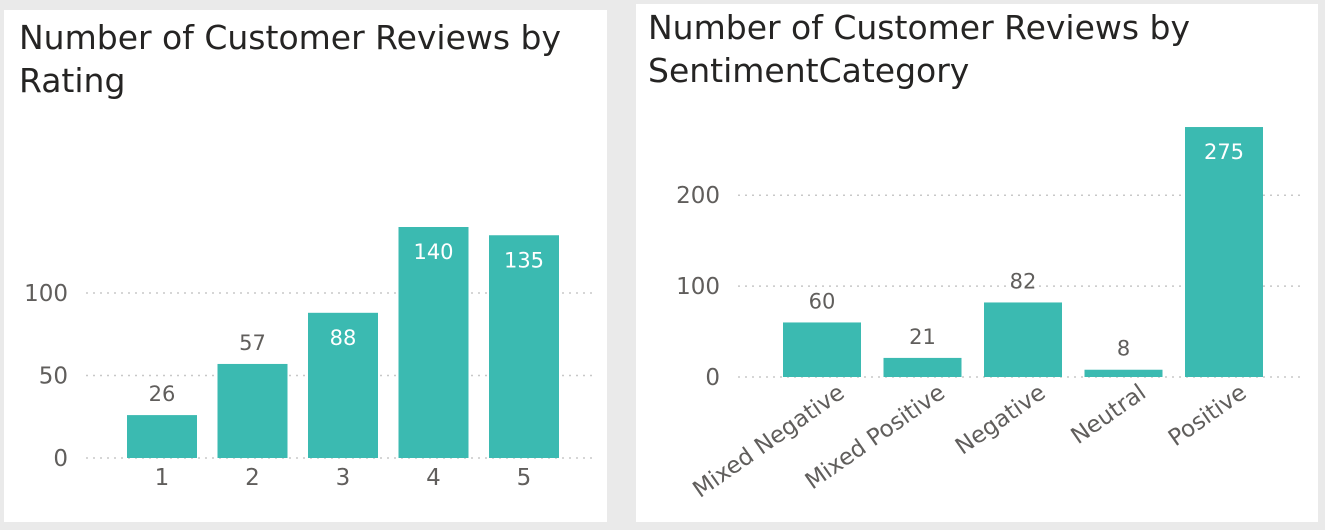  I want to click on chart-title: Number of Customer Reviews by Rating, so click(290, 59).